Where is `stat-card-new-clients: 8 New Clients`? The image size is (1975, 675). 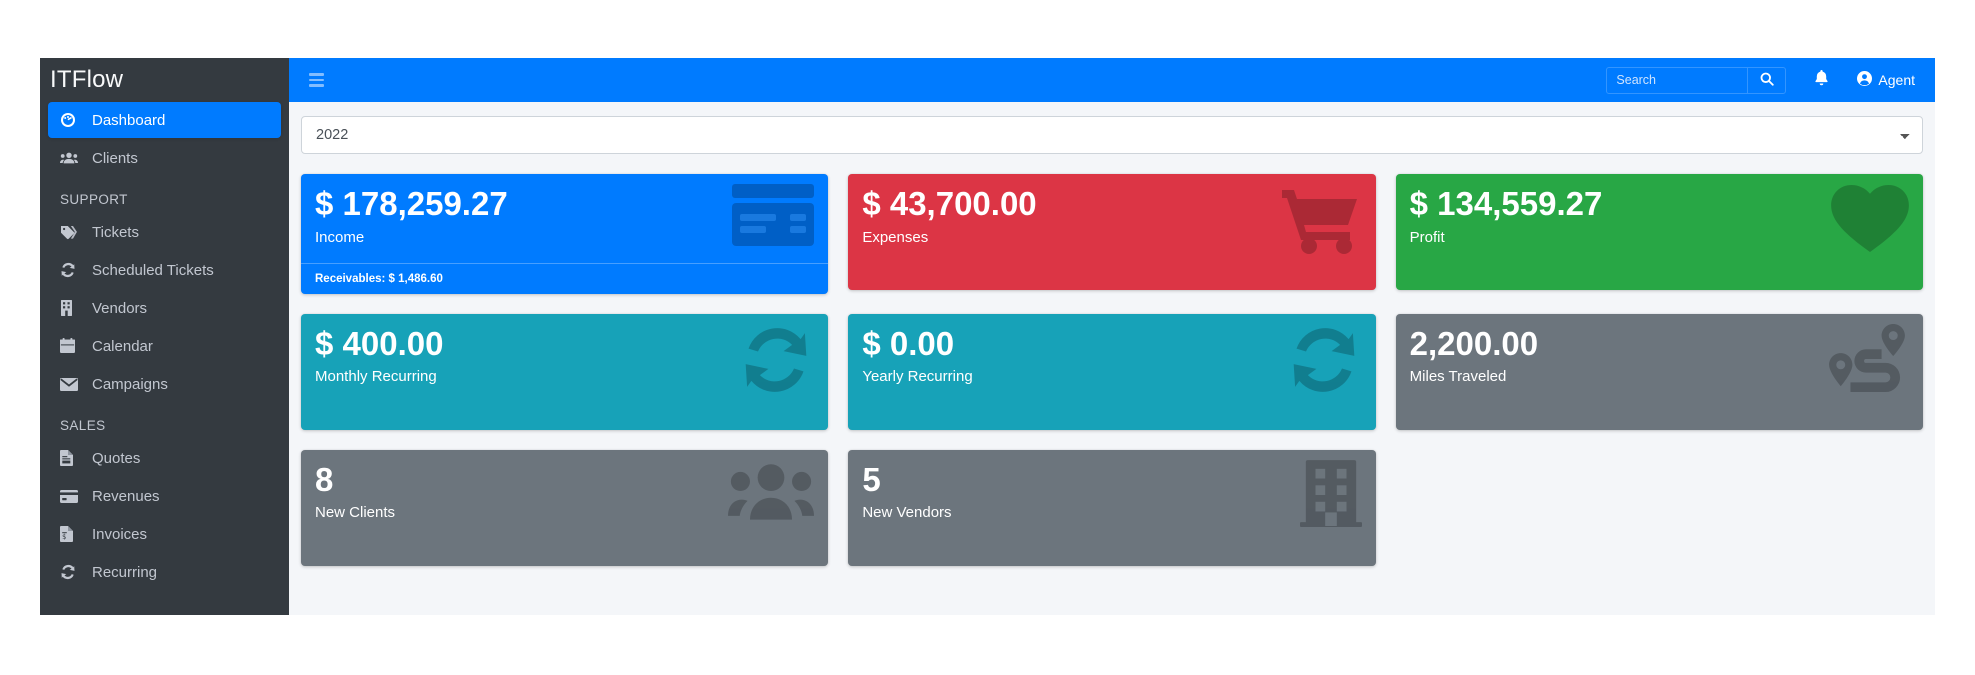 stat-card-new-clients: 8 New Clients is located at coordinates (565, 507).